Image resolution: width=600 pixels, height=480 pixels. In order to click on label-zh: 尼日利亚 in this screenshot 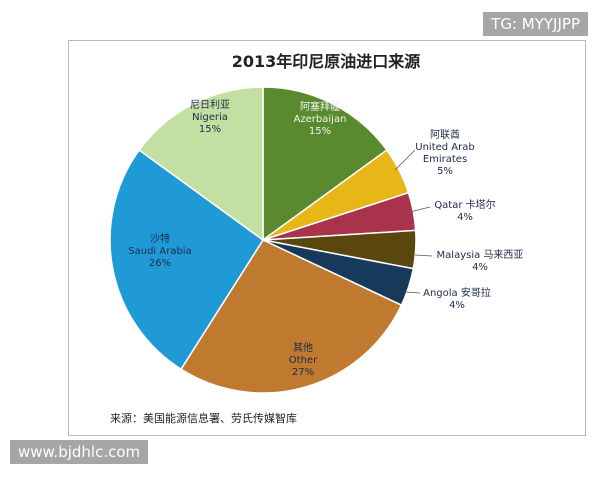, I will do `click(210, 105)`.